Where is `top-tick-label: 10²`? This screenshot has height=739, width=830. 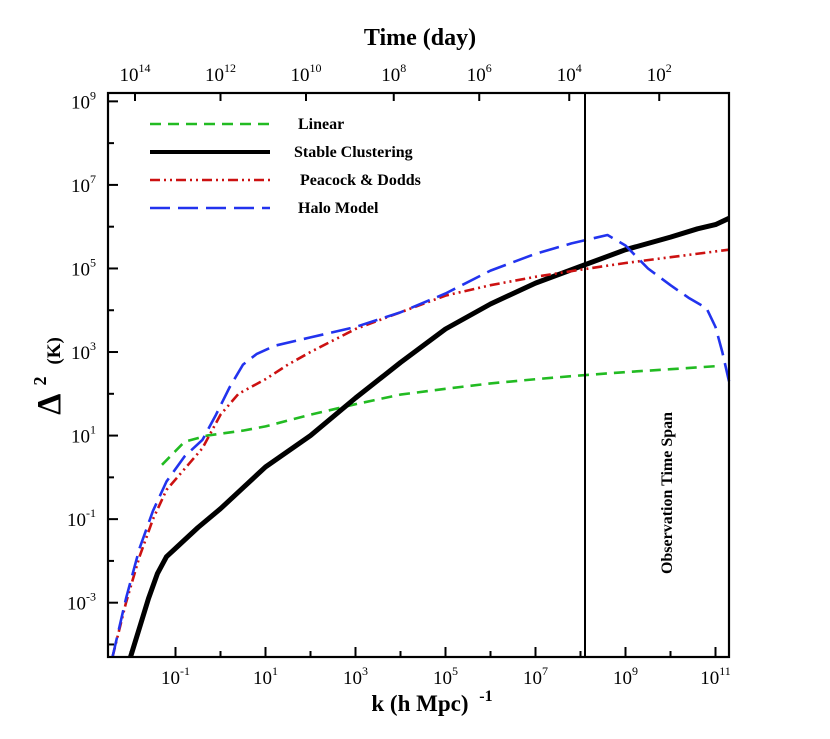
top-tick-label: 10² is located at coordinates (659, 73).